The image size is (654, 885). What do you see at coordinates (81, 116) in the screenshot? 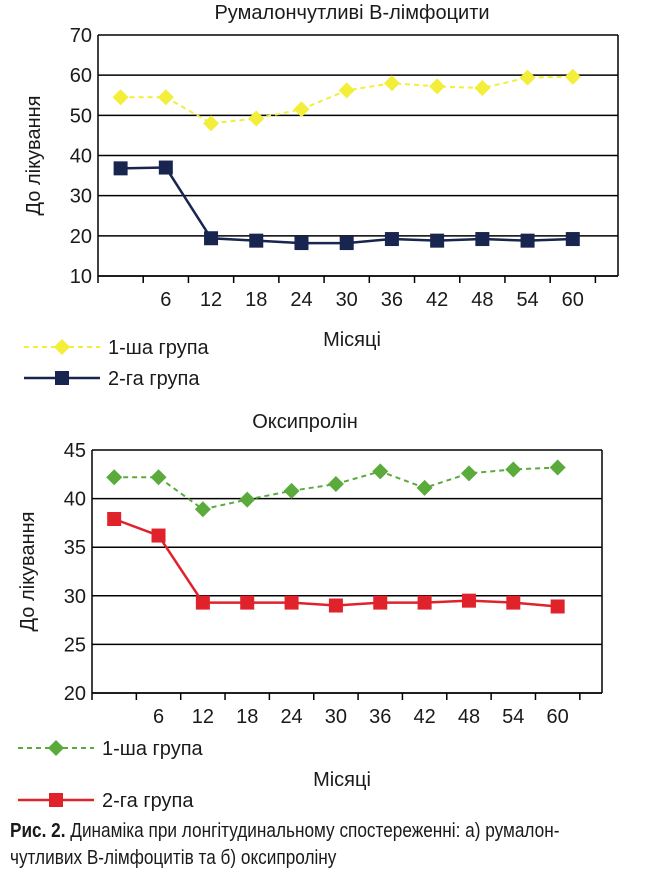
I see `y-tick-label: 50` at bounding box center [81, 116].